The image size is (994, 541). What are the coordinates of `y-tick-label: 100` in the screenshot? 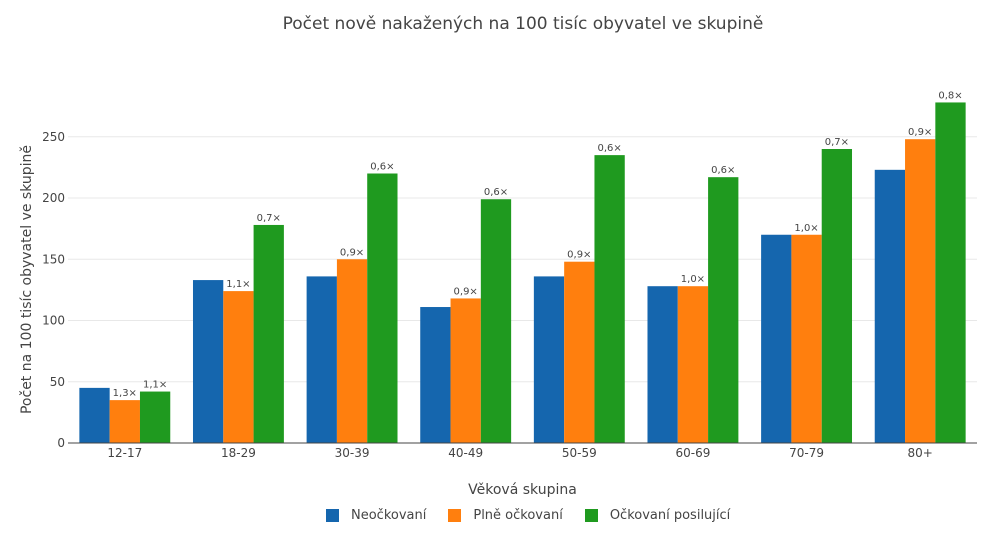 It's located at (53, 321).